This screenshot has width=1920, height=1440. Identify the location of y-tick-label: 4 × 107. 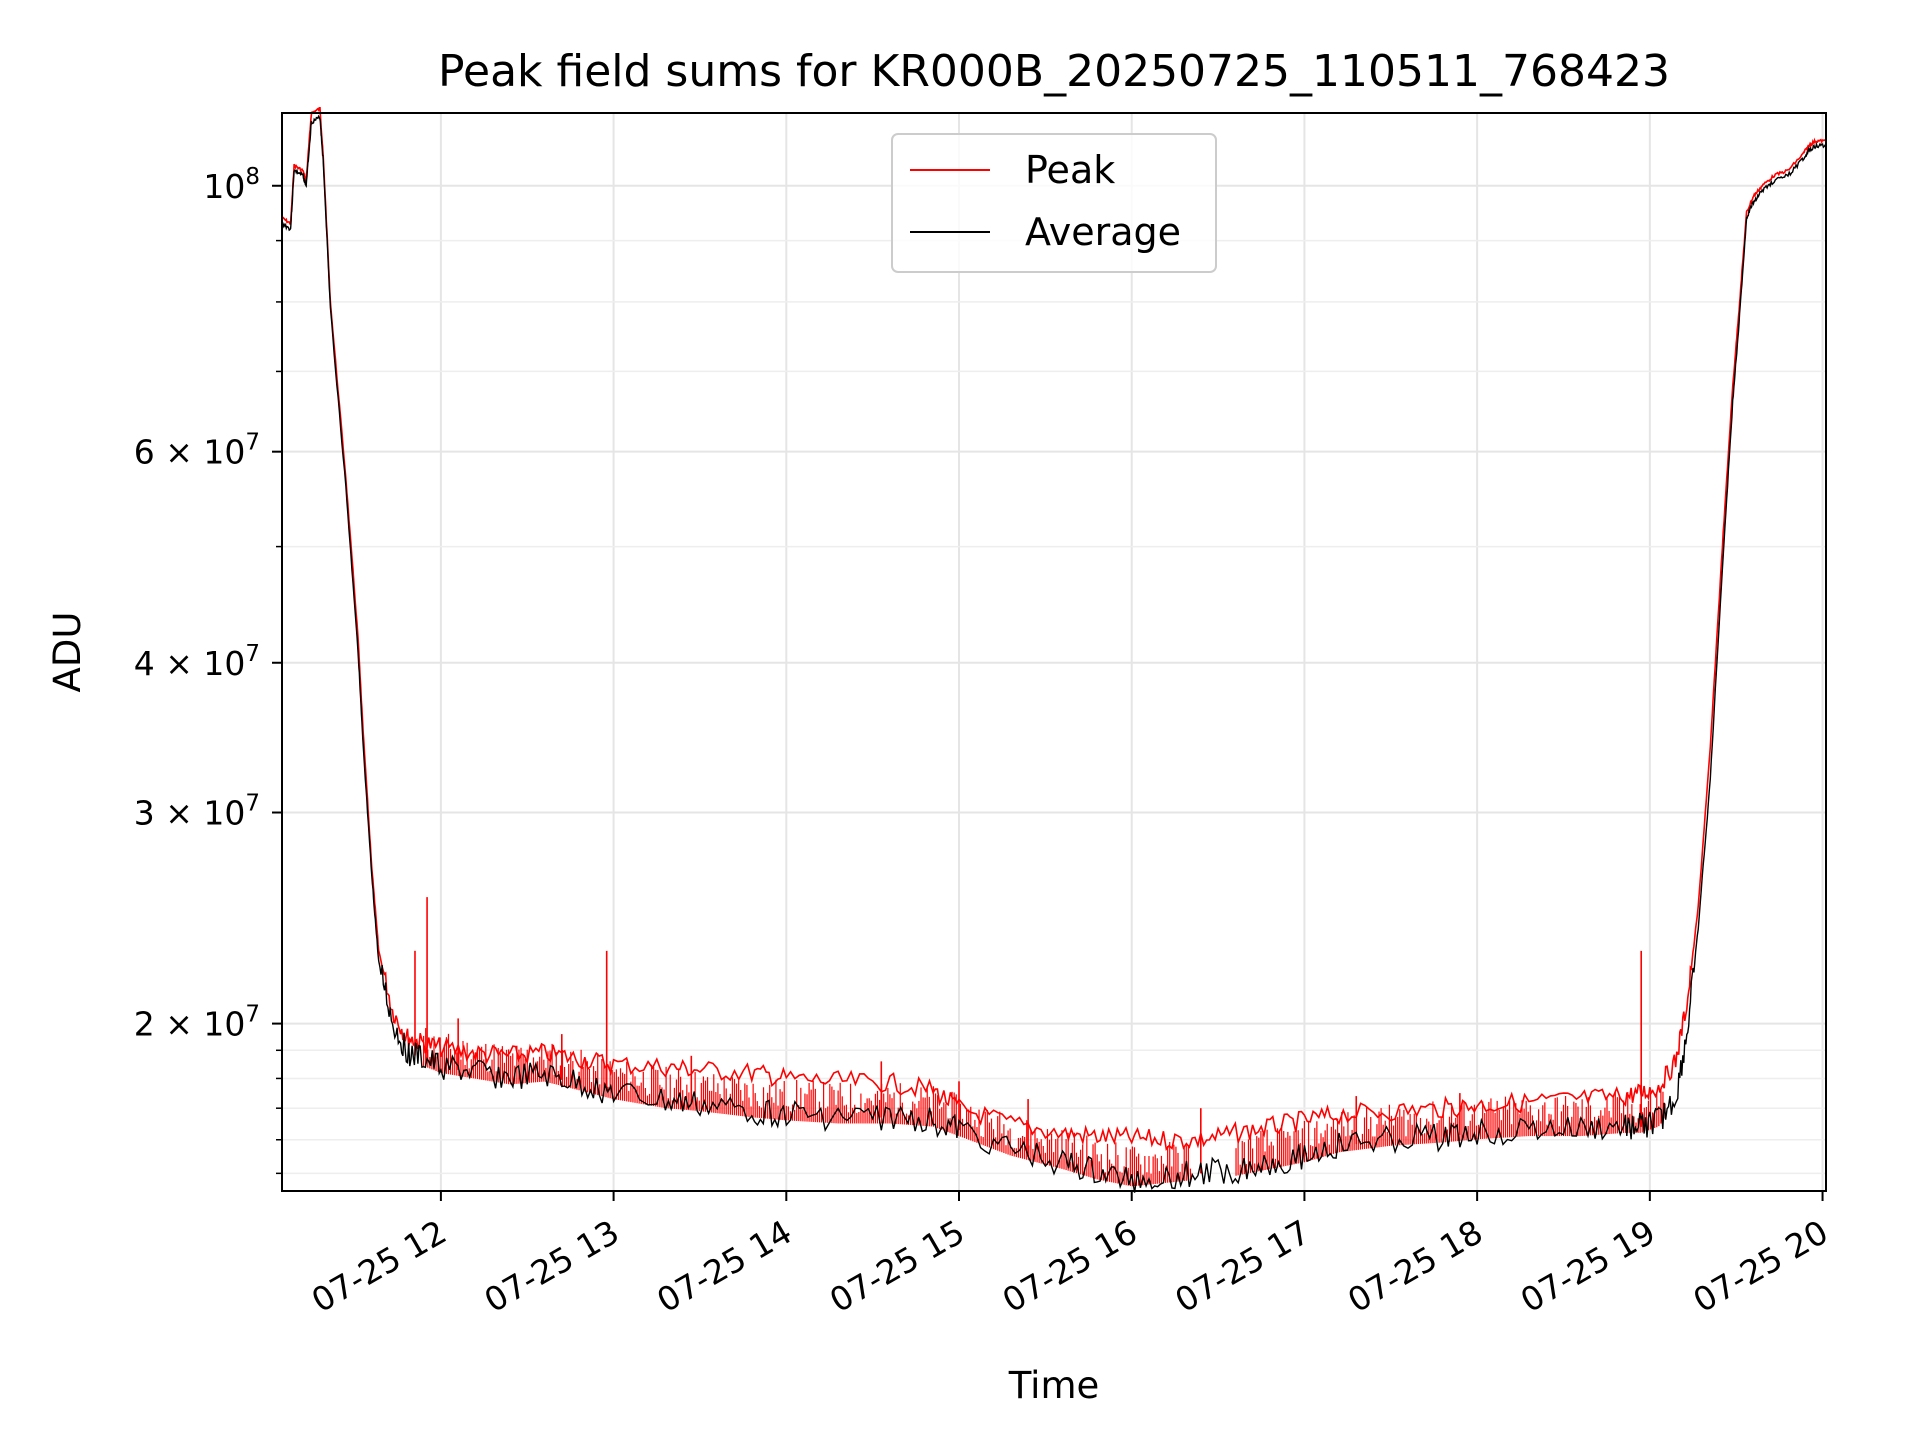
(197, 662).